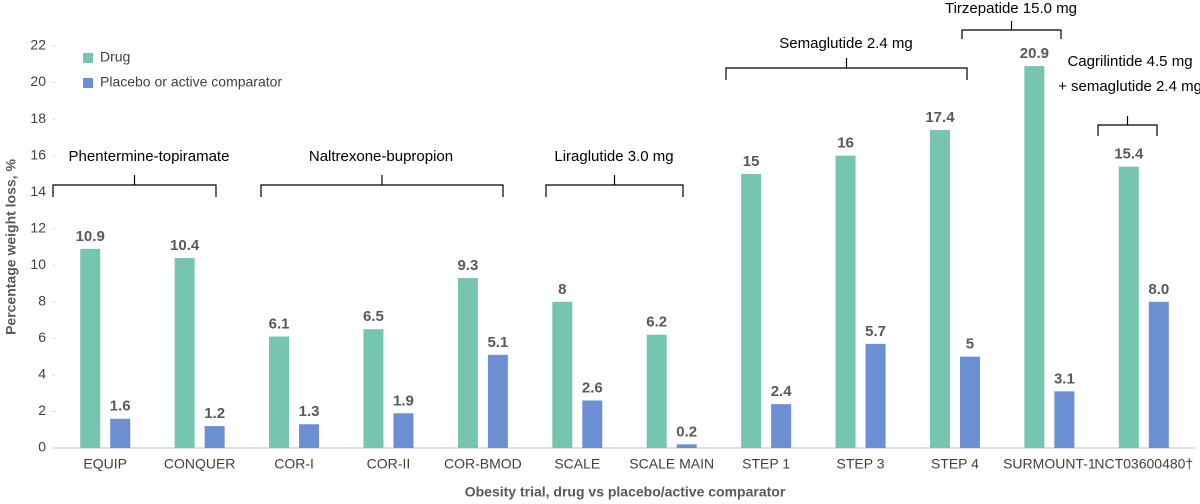 The height and width of the screenshot is (504, 1200). I want to click on data-label: 20.9, so click(1034, 53).